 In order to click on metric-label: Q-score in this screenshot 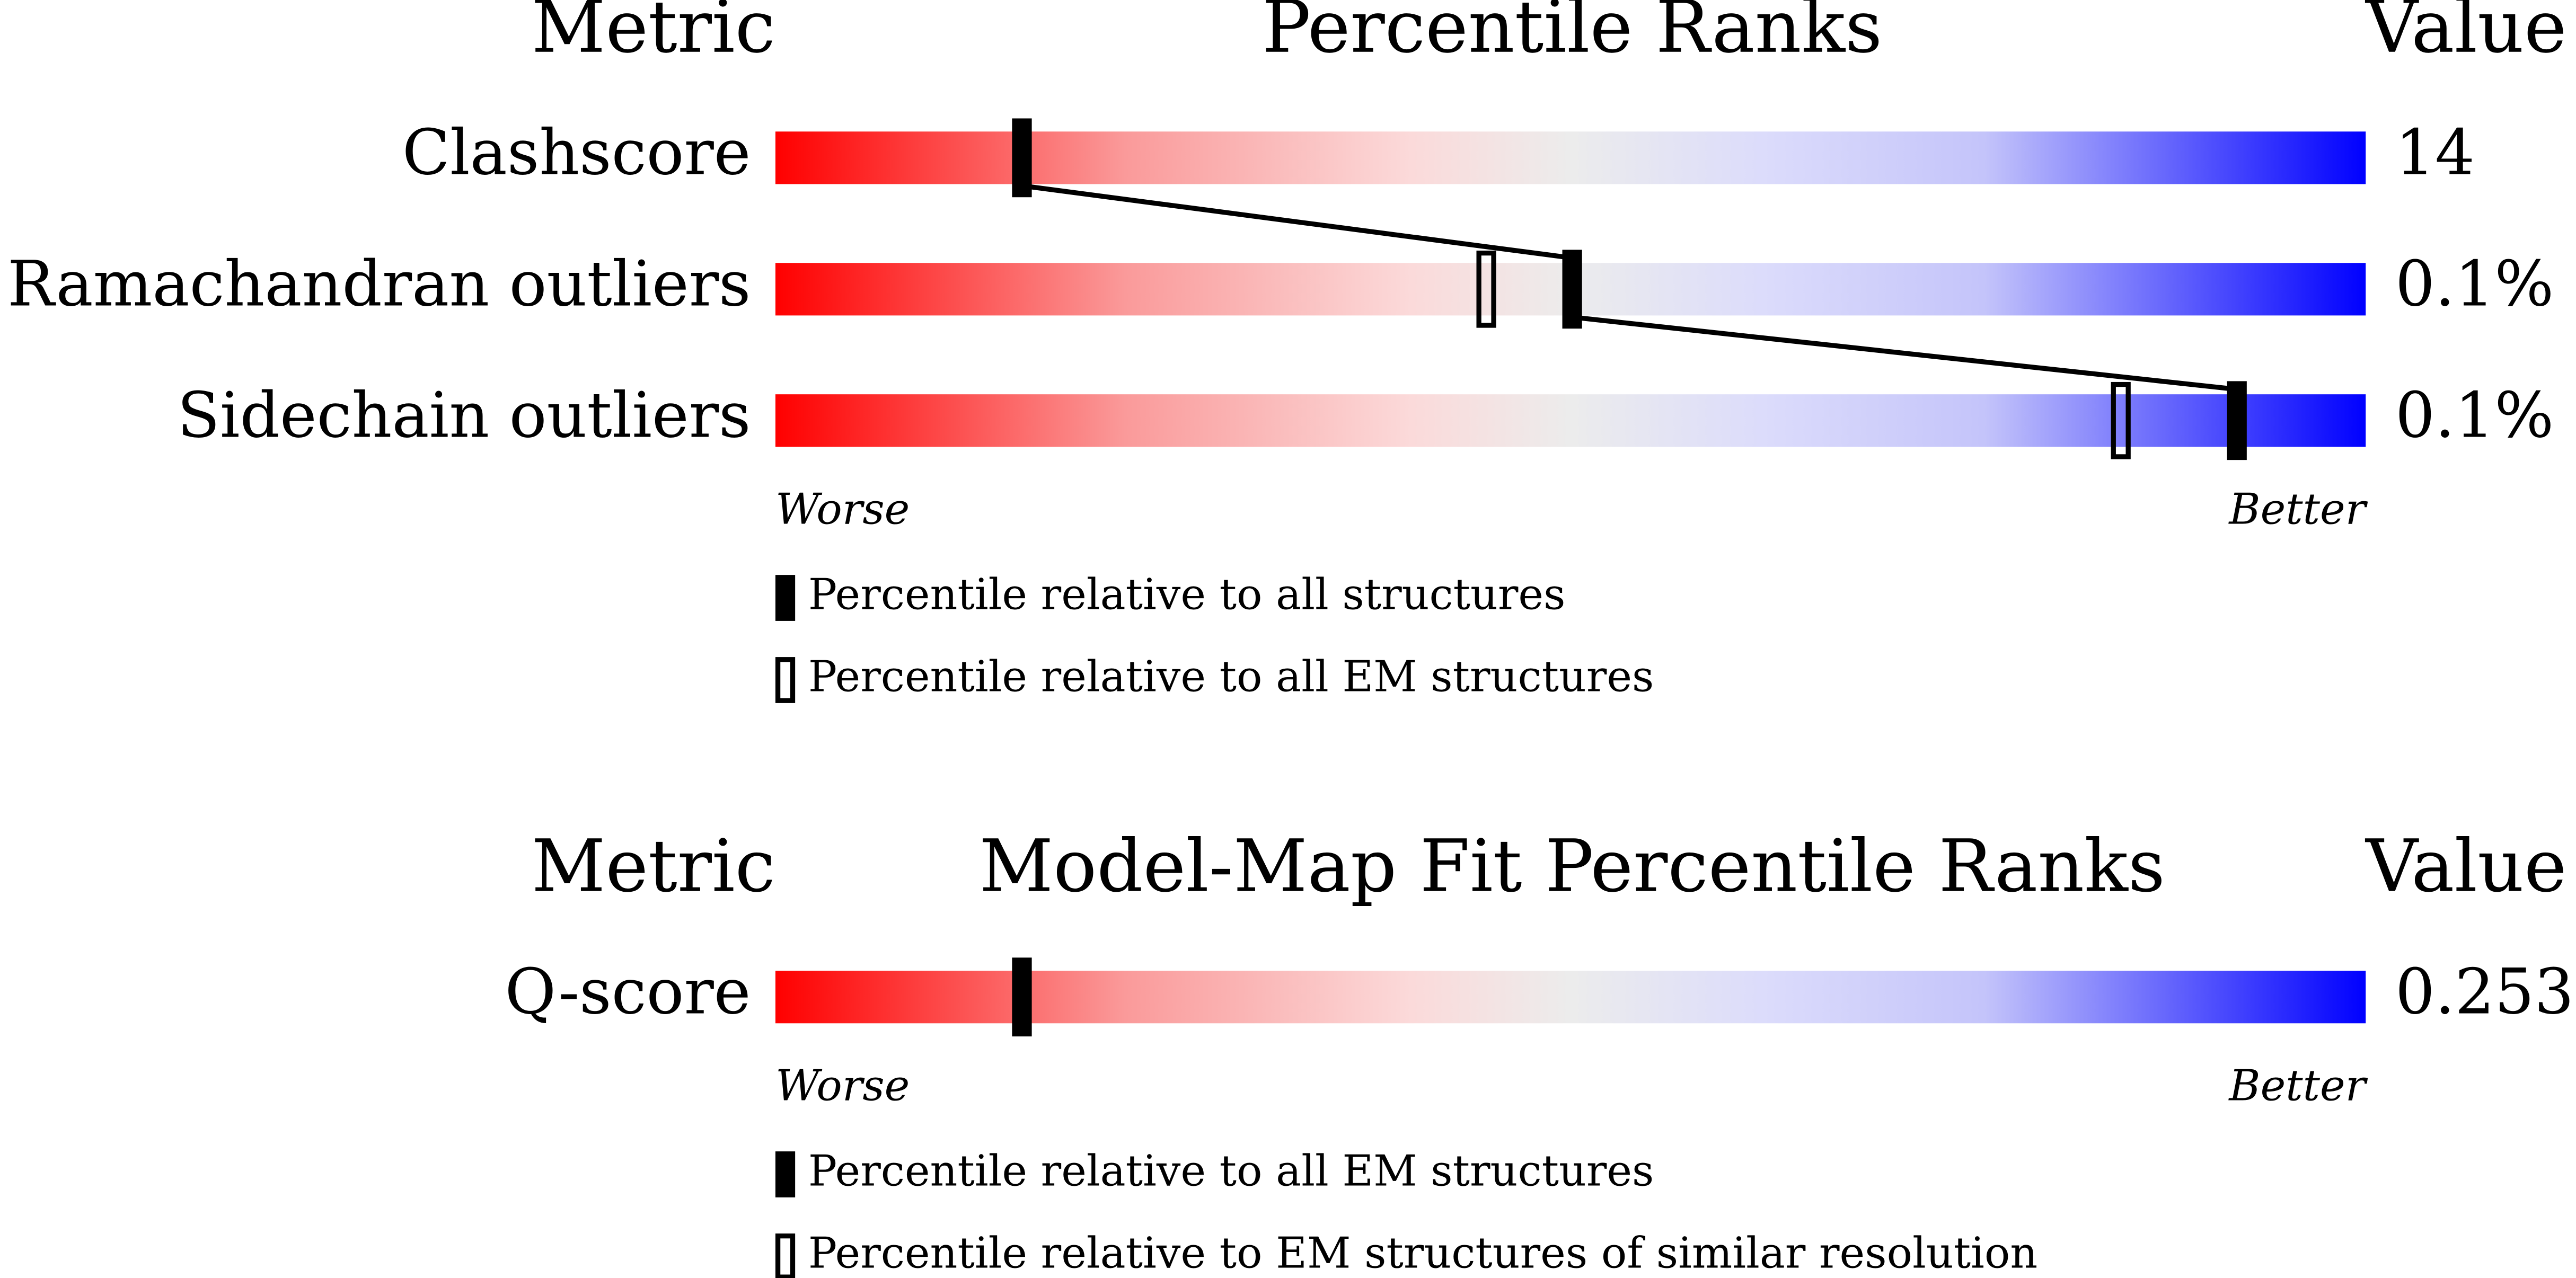, I will do `click(628, 991)`.